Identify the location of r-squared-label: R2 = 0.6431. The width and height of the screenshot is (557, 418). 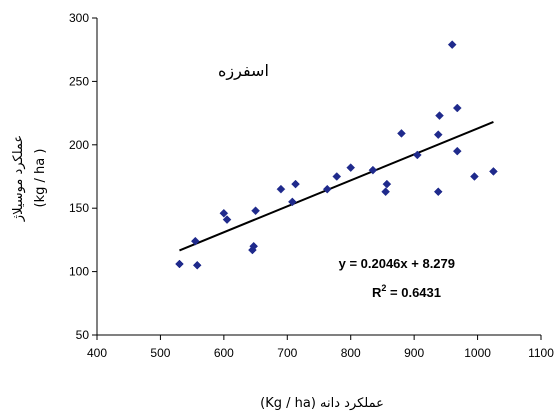
(406, 291).